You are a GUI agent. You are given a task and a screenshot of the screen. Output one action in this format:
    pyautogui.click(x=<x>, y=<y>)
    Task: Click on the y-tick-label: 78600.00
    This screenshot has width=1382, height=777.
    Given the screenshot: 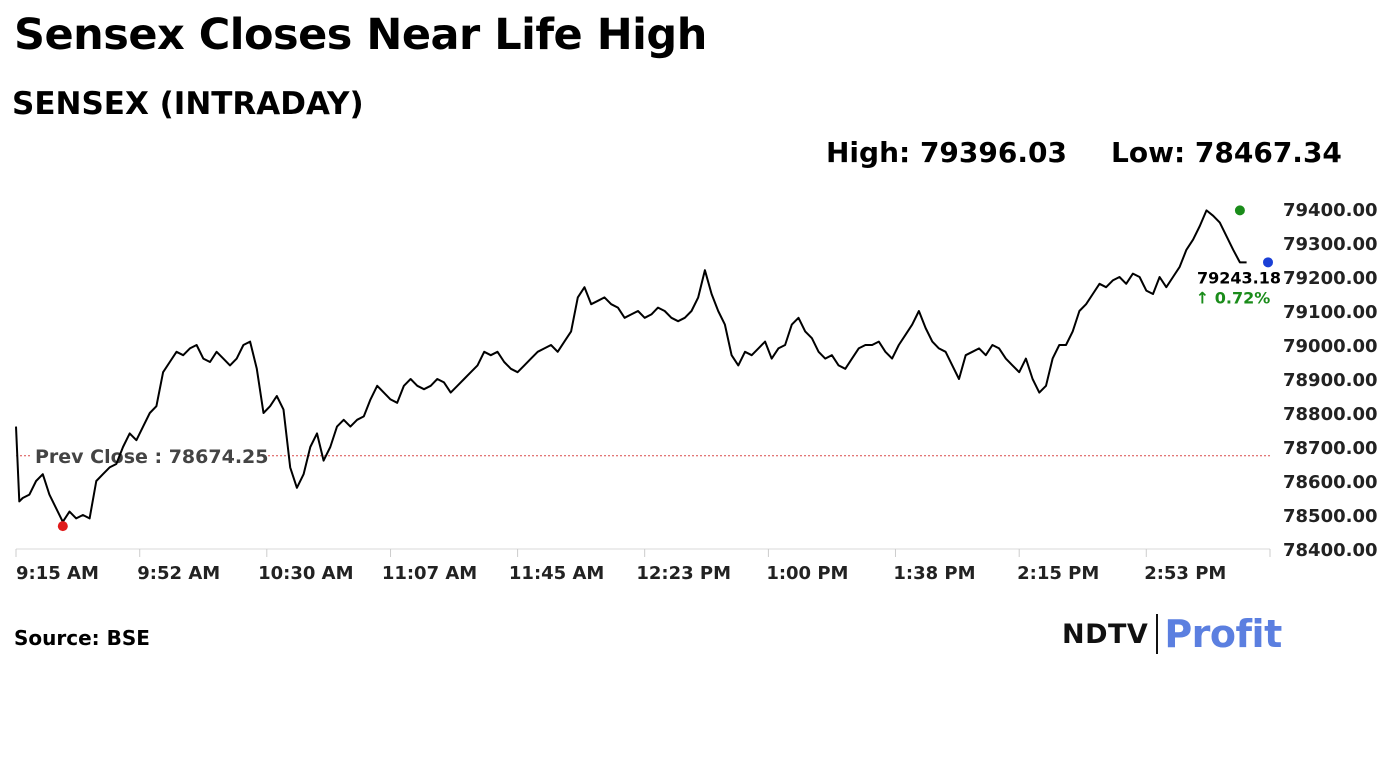 What is the action you would take?
    pyautogui.click(x=1330, y=482)
    